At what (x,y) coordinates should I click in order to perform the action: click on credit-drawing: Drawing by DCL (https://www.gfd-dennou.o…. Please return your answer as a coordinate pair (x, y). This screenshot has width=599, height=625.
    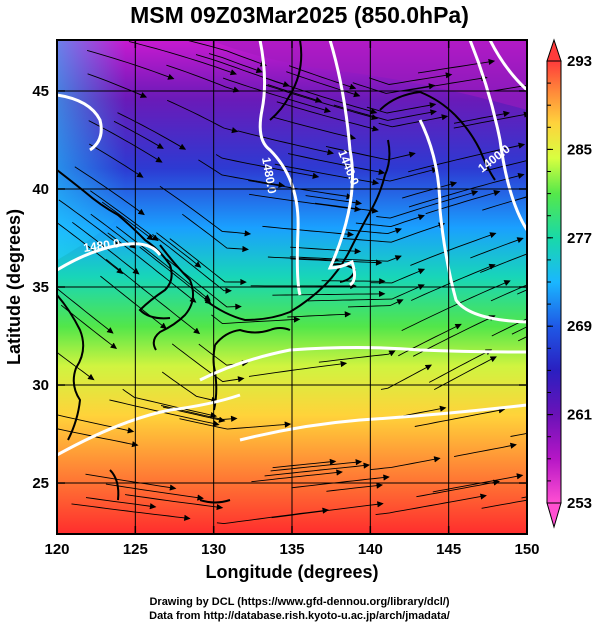
    Looking at the image, I should click on (299, 602).